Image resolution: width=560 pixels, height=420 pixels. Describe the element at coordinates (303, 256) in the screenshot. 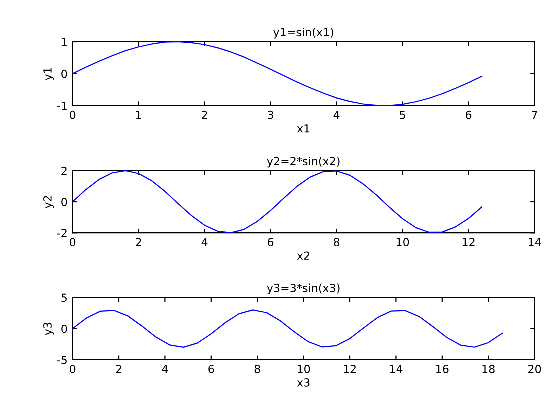

I see `x-axis-title: x2` at that location.